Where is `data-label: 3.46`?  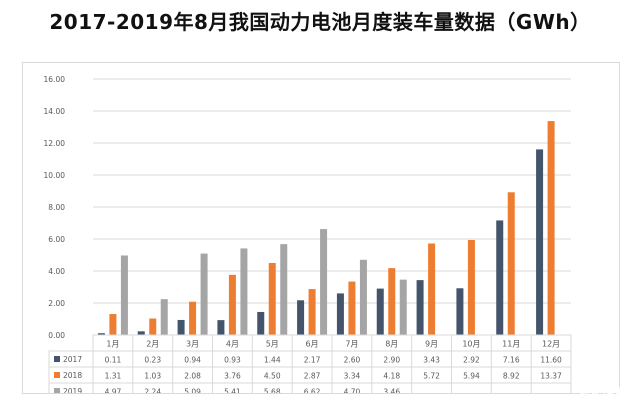 data-label: 3.46 is located at coordinates (391, 391).